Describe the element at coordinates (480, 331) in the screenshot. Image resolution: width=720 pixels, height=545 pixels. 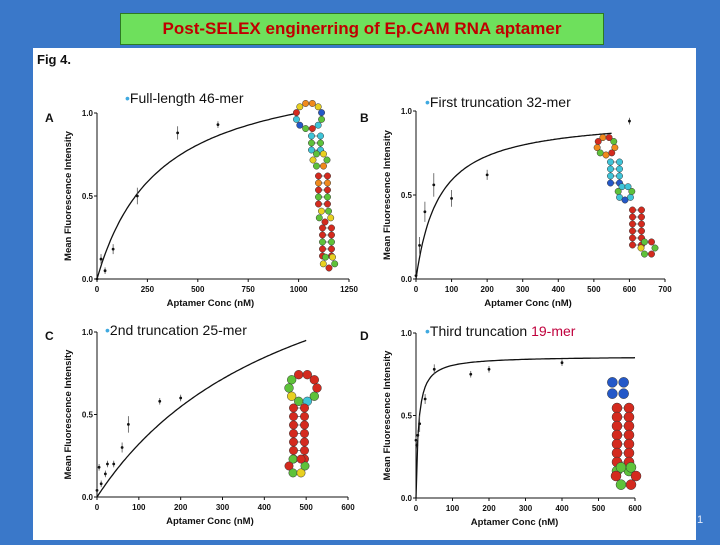
I see `chart-title-text: Third truncation` at that location.